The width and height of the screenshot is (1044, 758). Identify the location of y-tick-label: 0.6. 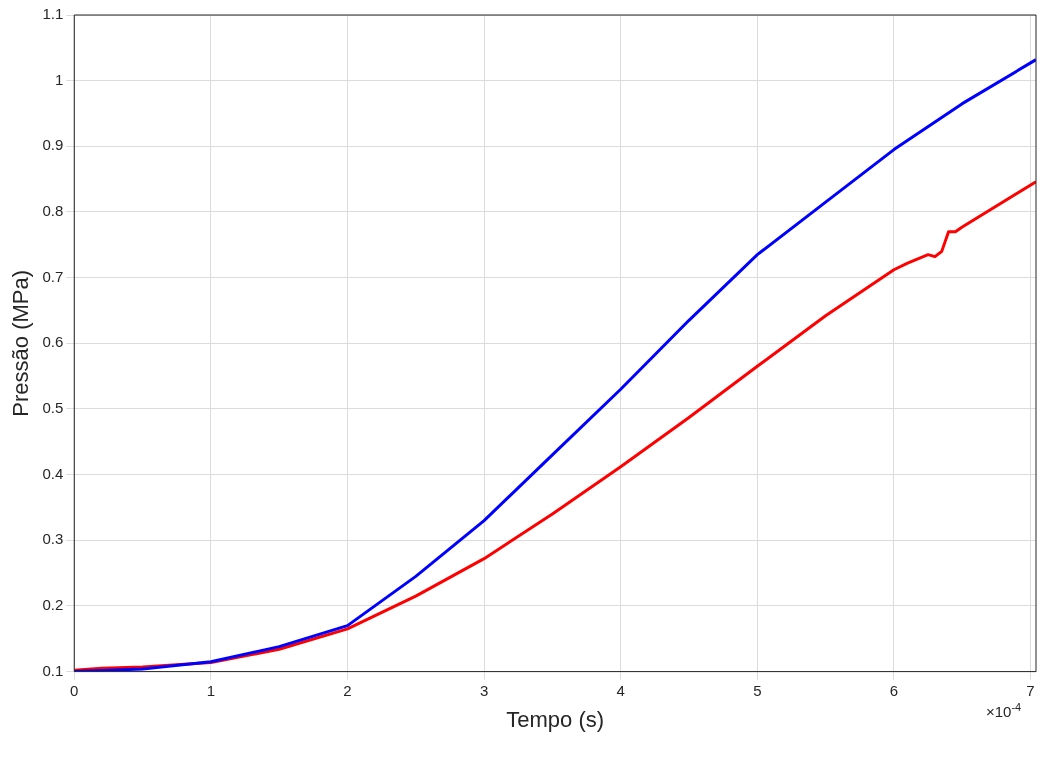
(53, 342).